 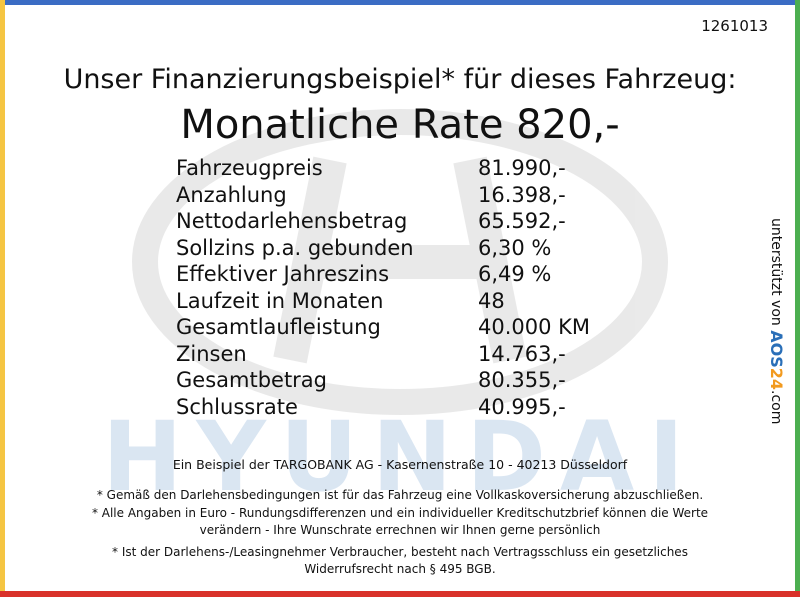 I want to click on sponsor-logo: 24, so click(x=776, y=378).